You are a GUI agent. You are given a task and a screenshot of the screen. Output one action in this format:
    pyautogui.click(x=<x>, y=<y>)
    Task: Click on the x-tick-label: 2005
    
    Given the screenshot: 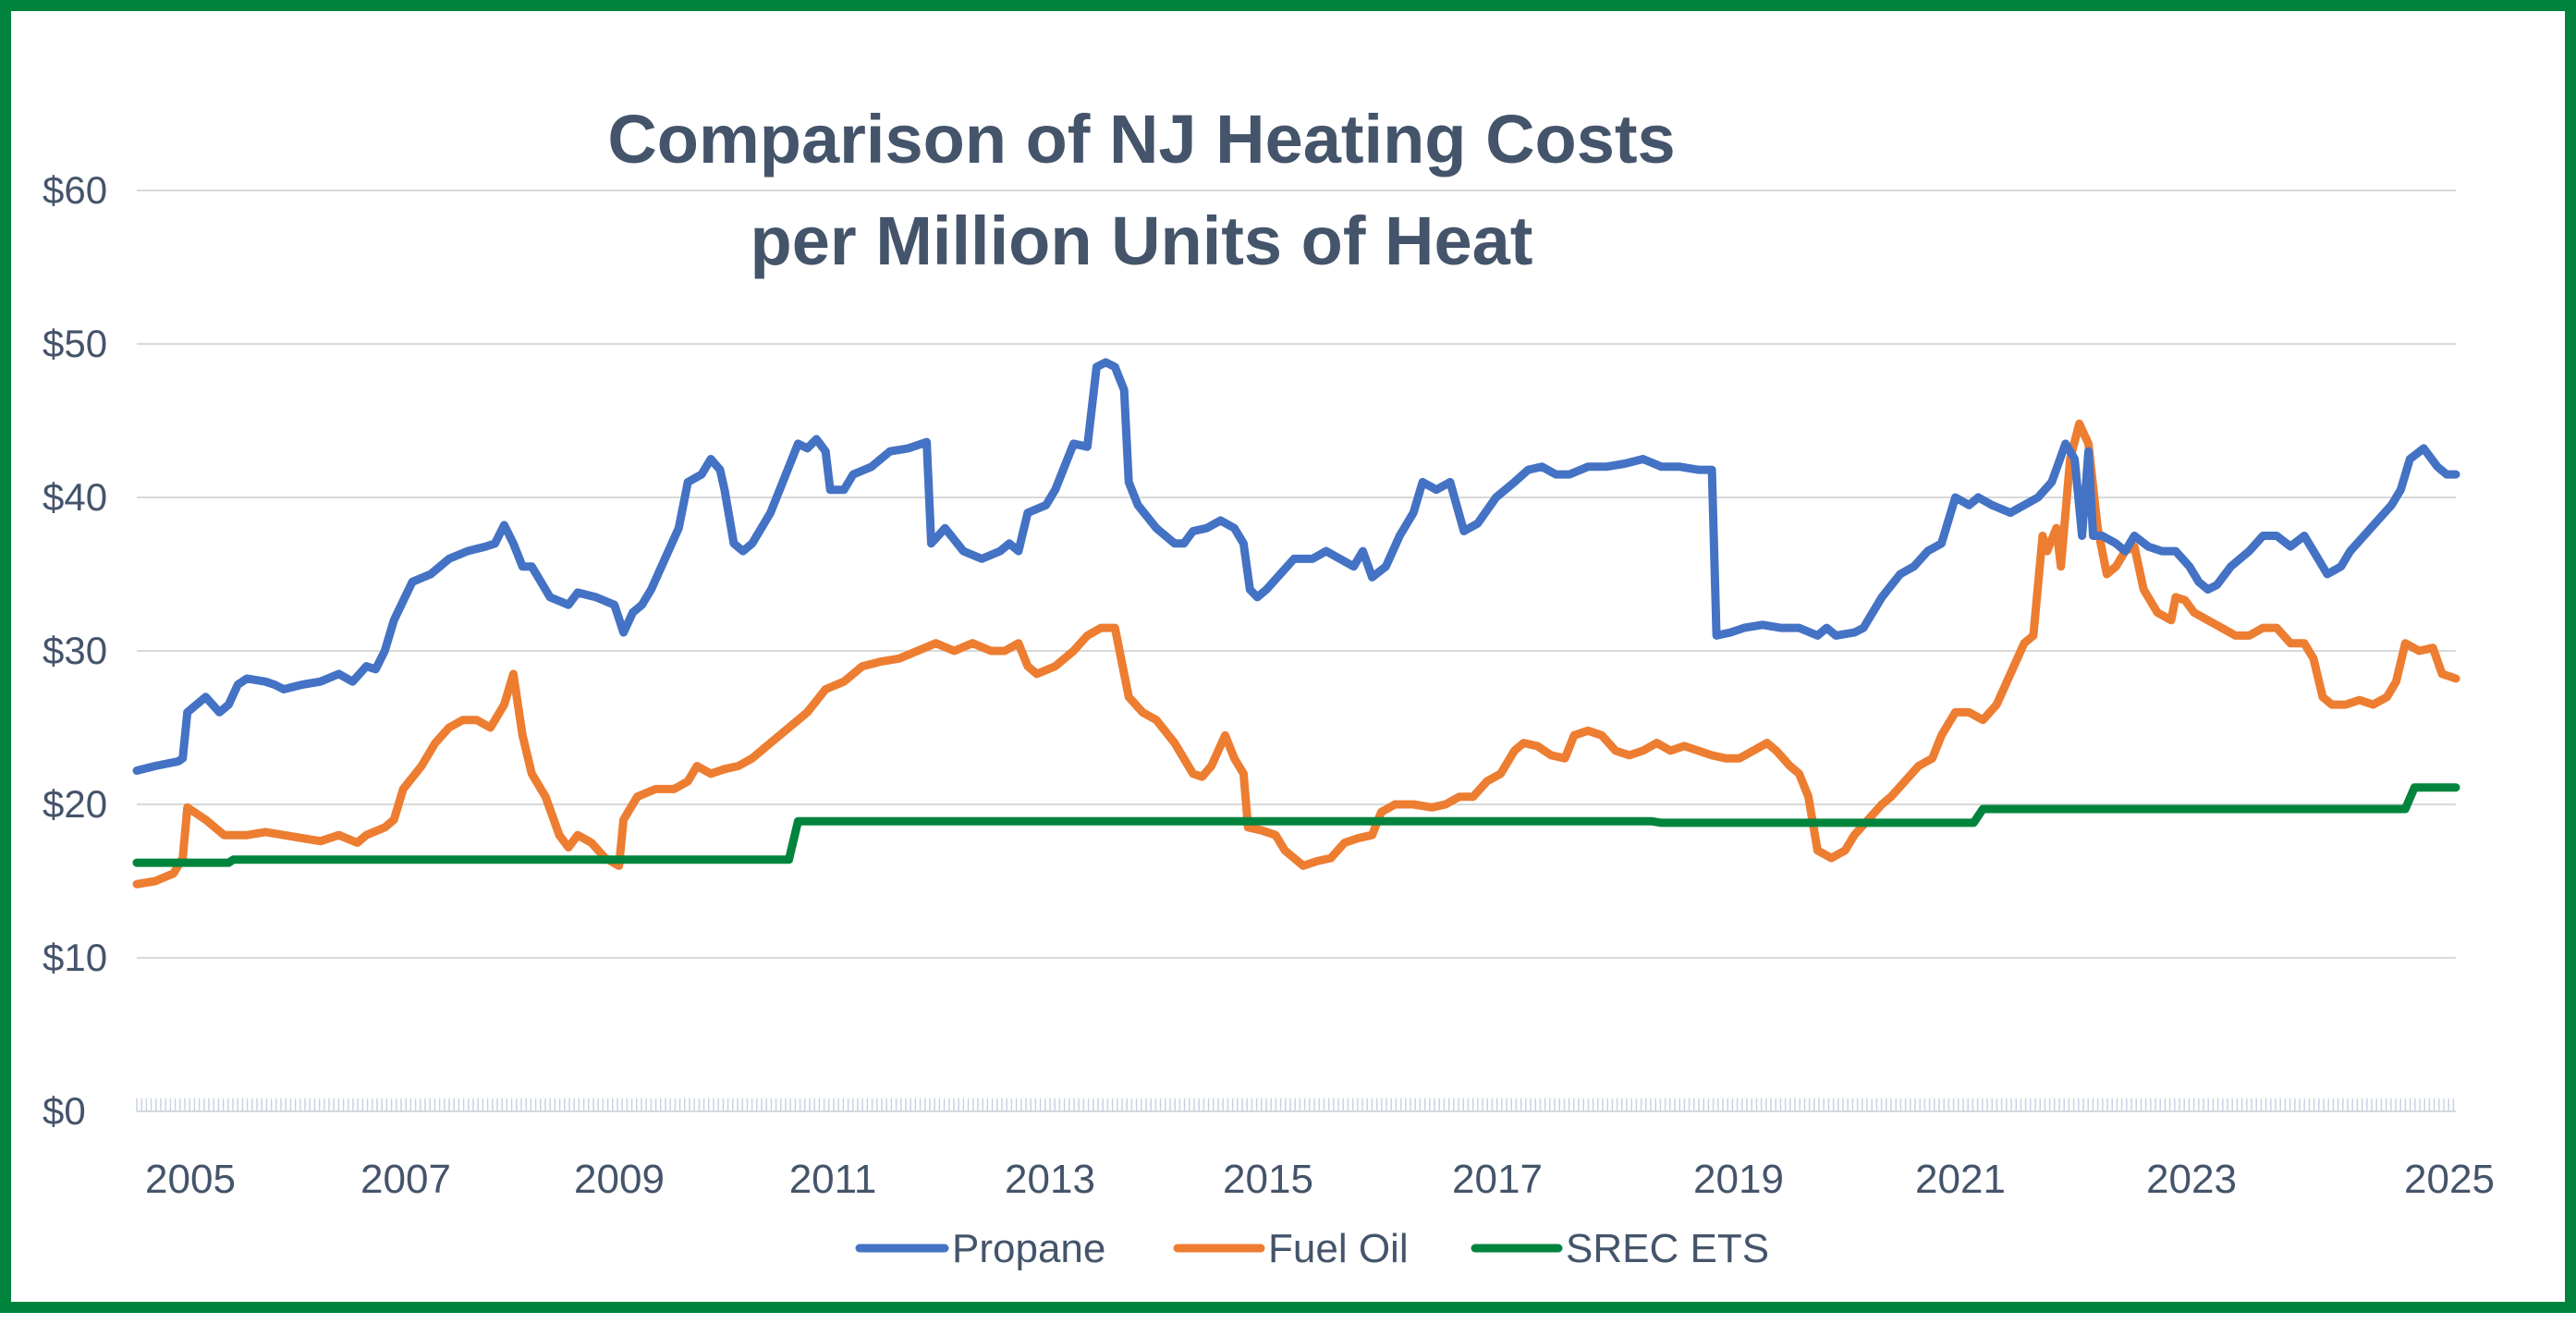 What is the action you would take?
    pyautogui.click(x=190, y=1180)
    